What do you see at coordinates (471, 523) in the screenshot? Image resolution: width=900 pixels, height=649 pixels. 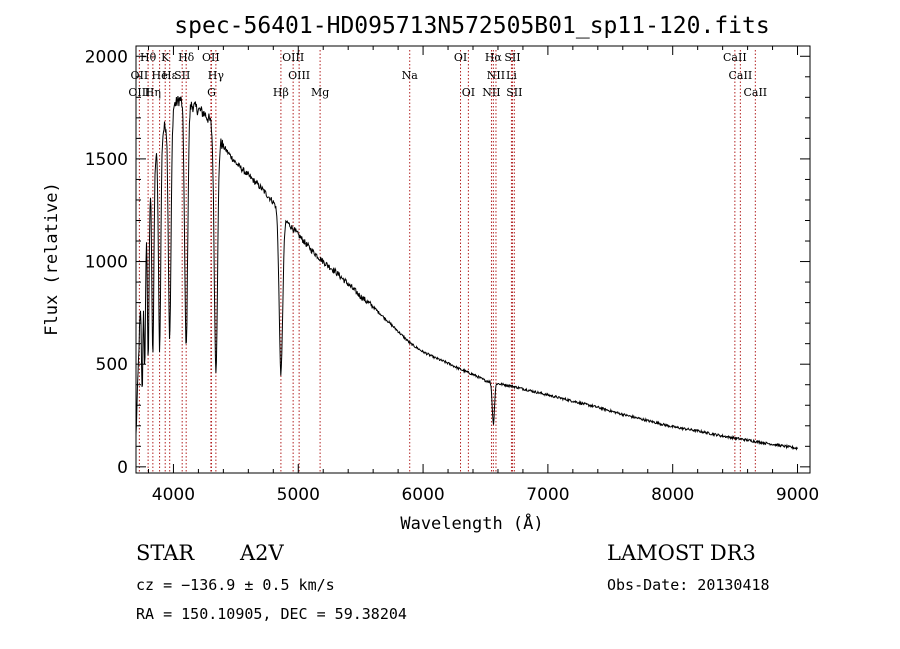 I see `x-axis-label: Wavelength (Å)` at bounding box center [471, 523].